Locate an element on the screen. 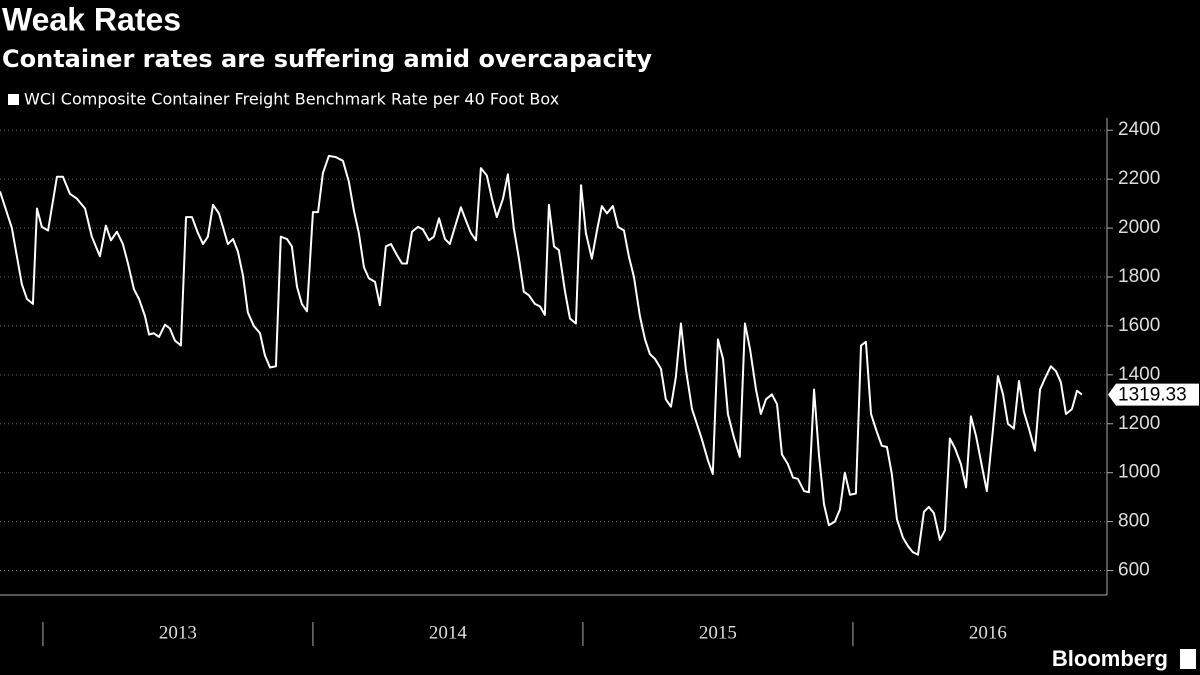 This screenshot has height=675, width=1200. y-tick-label: 1200 is located at coordinates (1139, 423).